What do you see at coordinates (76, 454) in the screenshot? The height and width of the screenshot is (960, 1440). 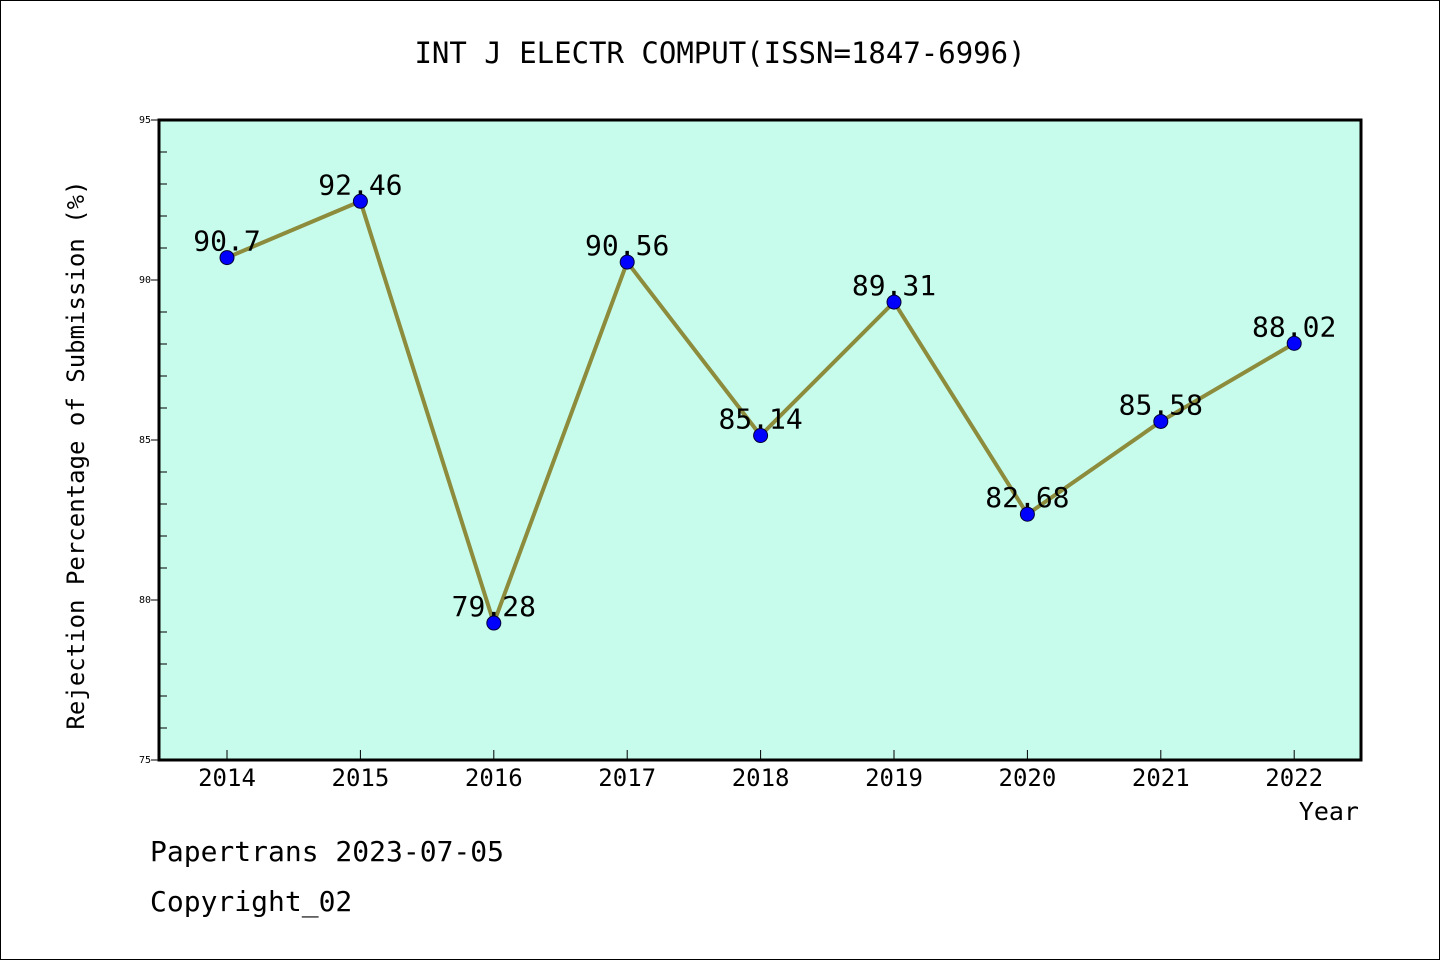 I see `y-axis-label: Rejection Percentage of Submission (%)` at bounding box center [76, 454].